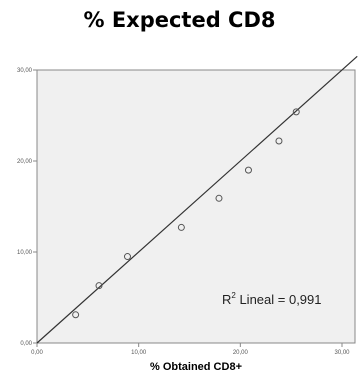  What do you see at coordinates (25, 253) in the screenshot?
I see `y-tick-label: 10,00` at bounding box center [25, 253].